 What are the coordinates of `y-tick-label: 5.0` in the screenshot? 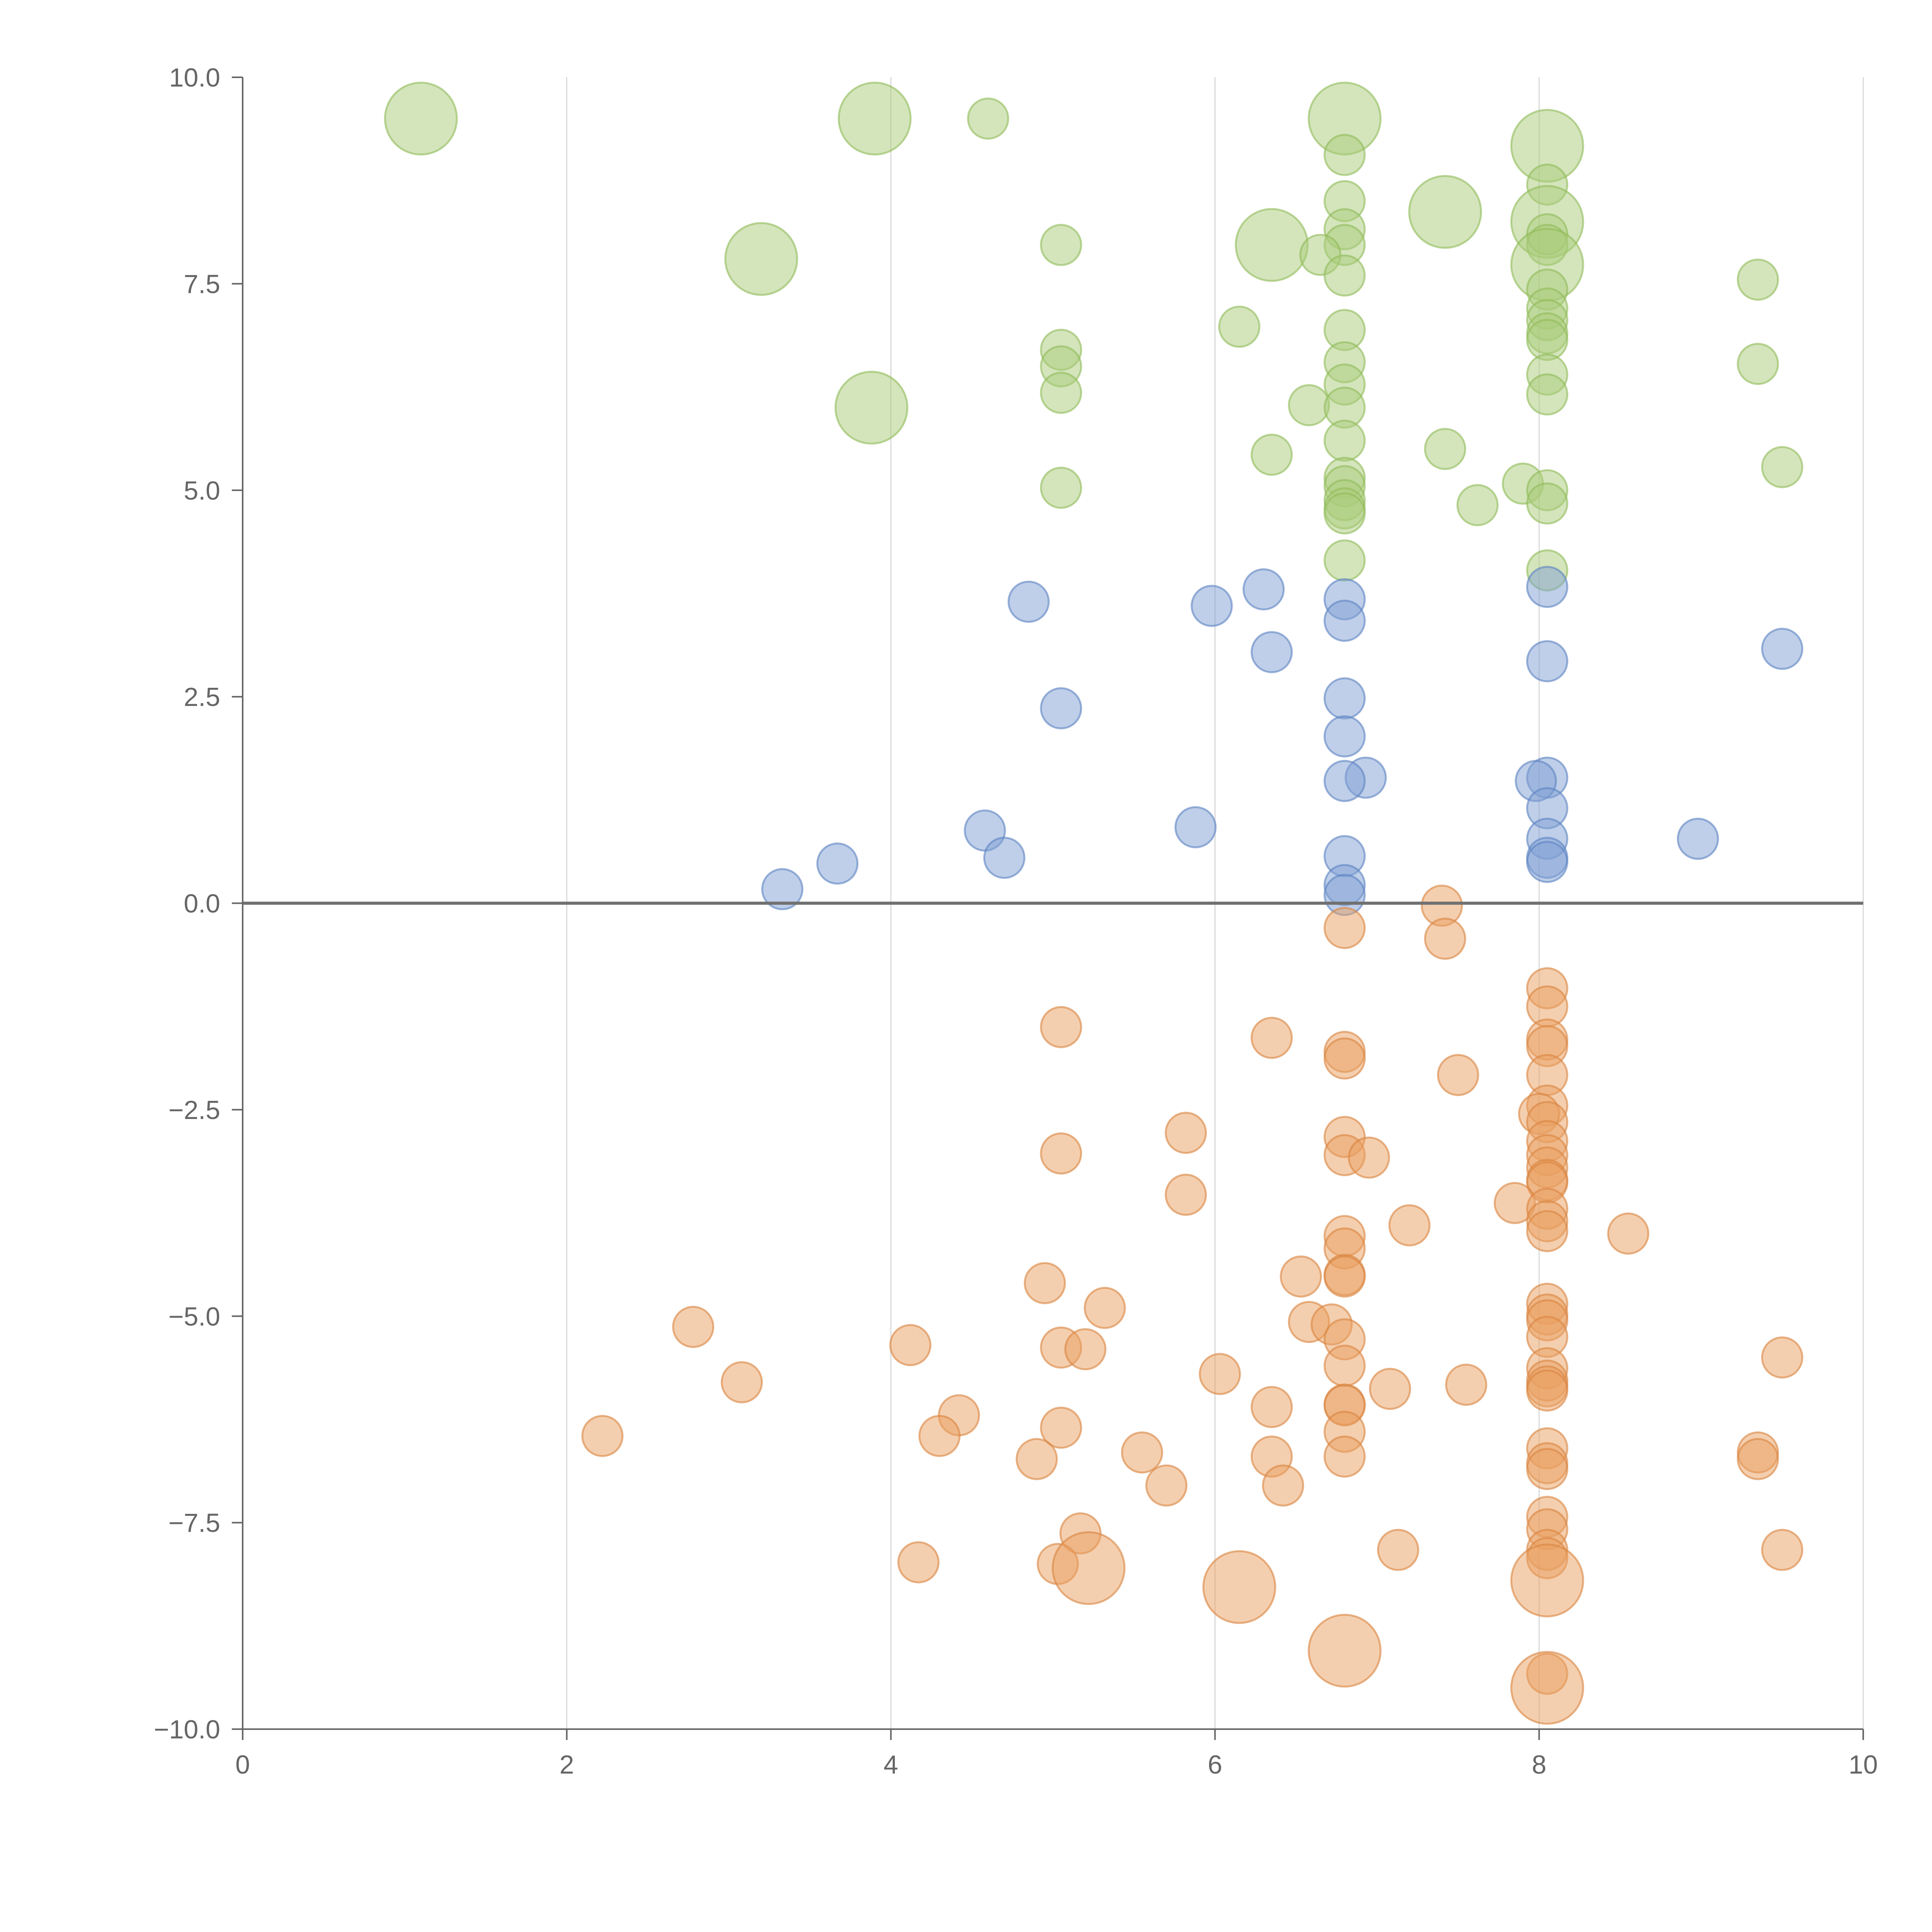 It's located at (202, 491).